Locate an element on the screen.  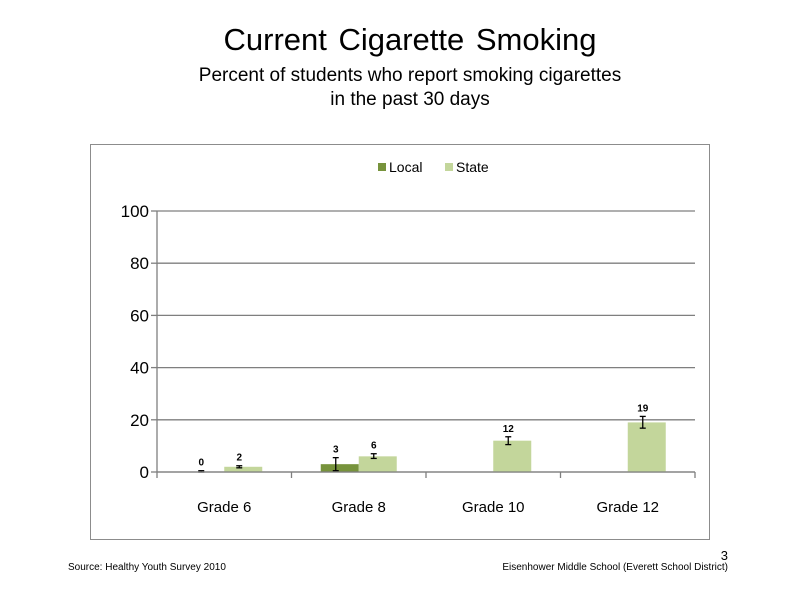
legend-label-state: State is located at coordinates (472, 167).